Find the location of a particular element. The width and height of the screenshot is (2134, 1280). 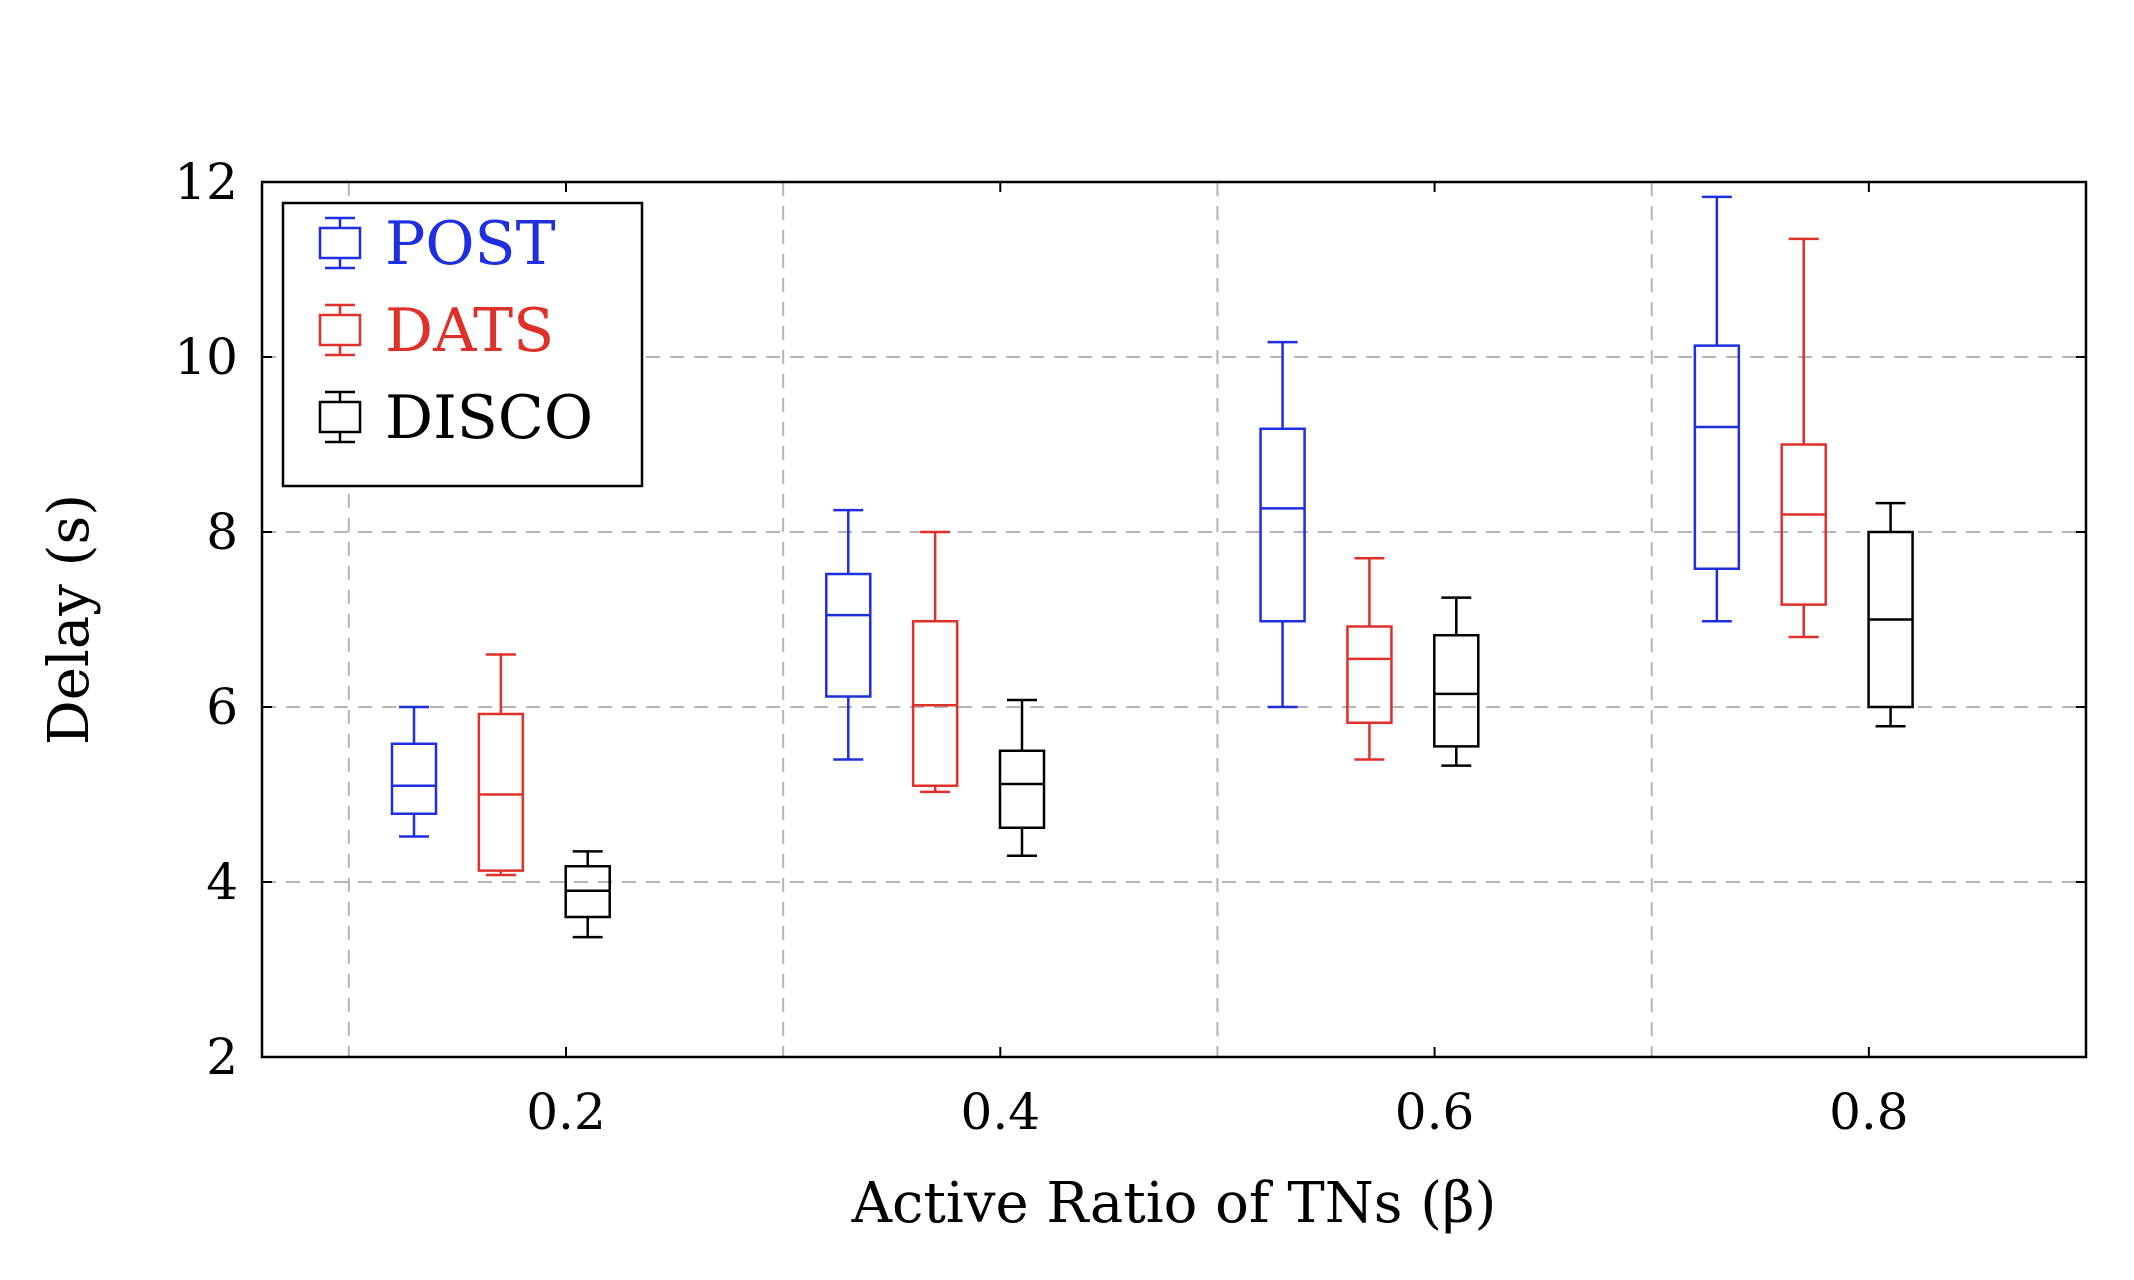

legend-label-disco: DISCO is located at coordinates (489, 418).